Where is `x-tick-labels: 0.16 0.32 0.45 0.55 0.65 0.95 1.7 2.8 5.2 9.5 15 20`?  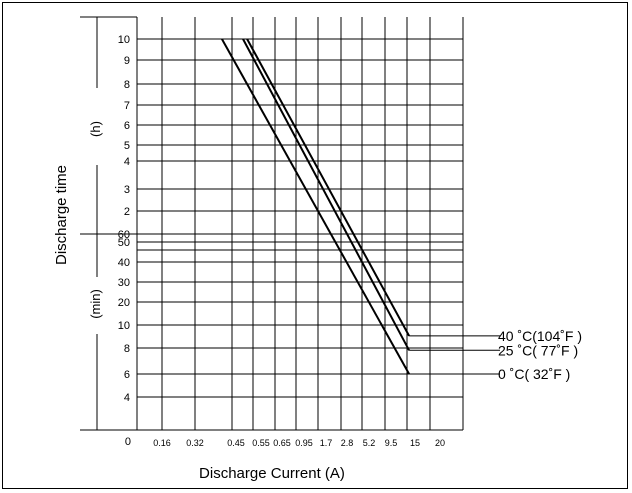 x-tick-labels: 0.16 0.32 0.45 0.55 0.65 0.95 1.7 2.8 5.2 9.5 15 20 is located at coordinates (299, 443).